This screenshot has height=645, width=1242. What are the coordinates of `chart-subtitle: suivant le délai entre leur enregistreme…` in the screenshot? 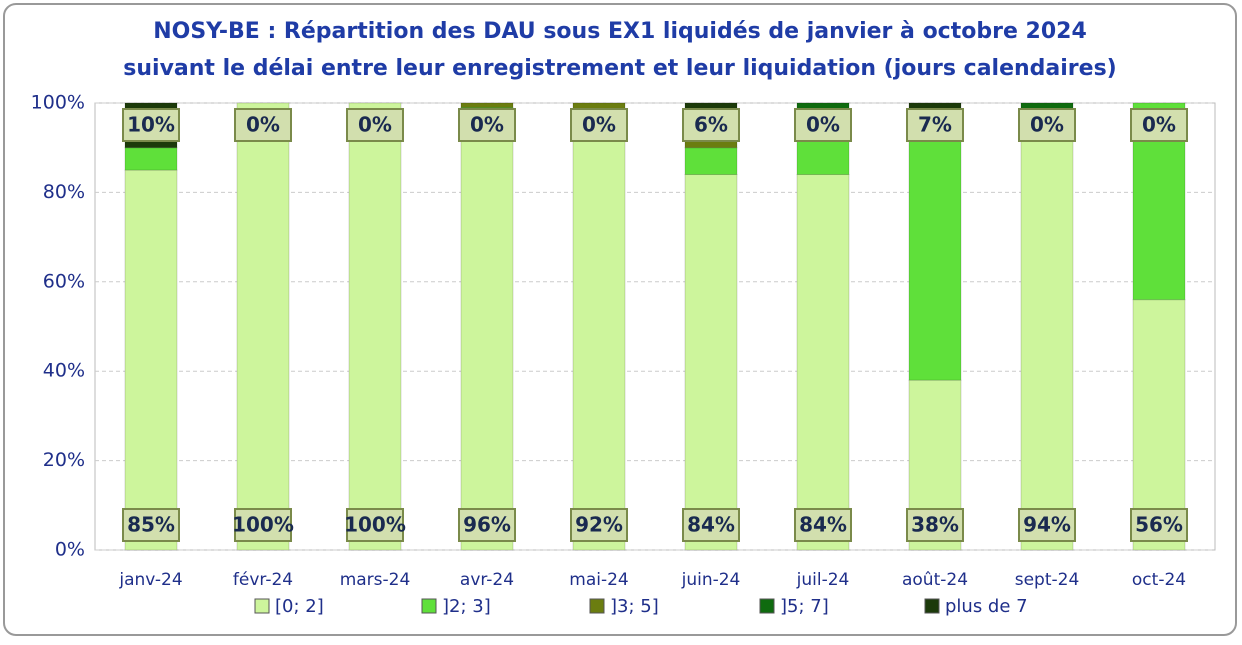 It's located at (619, 68).